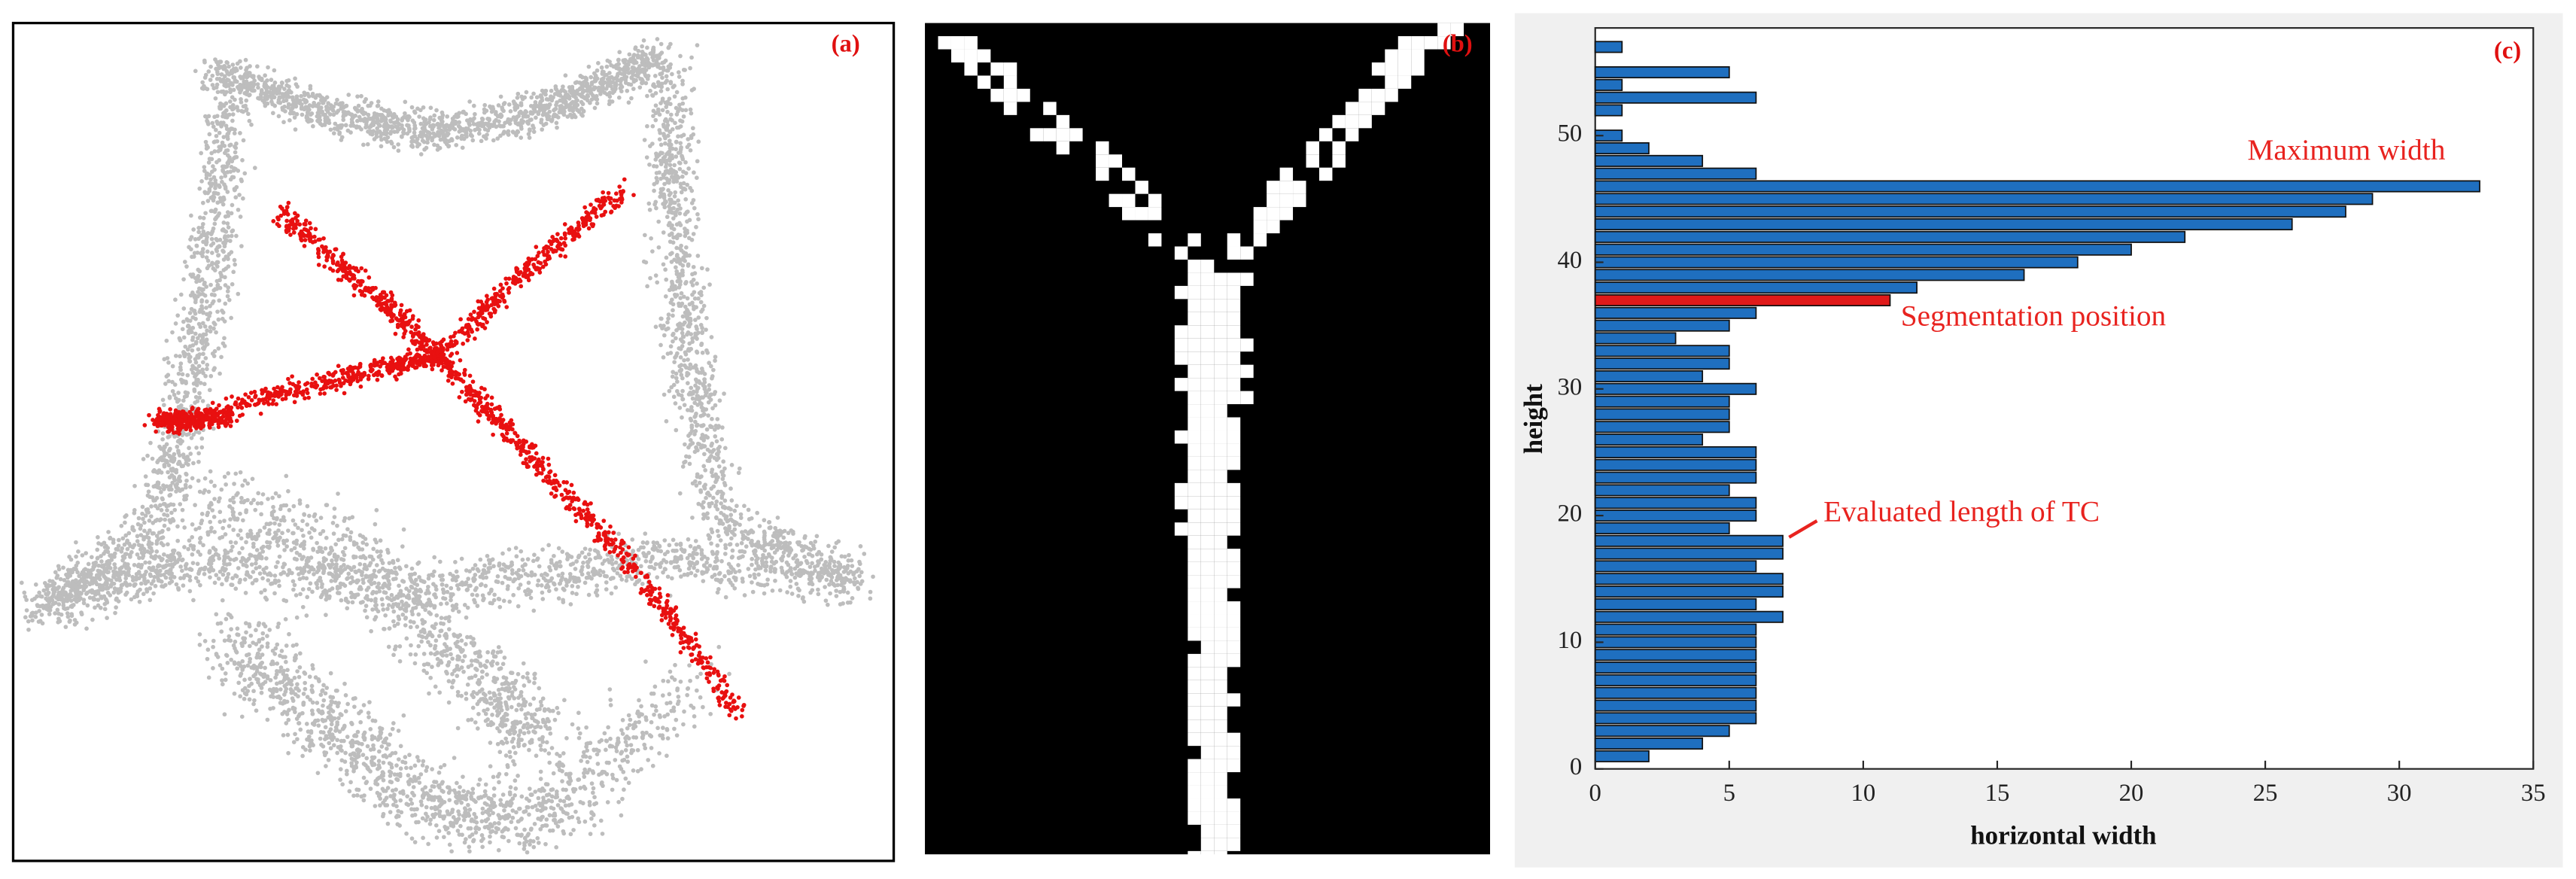 Image resolution: width=2576 pixels, height=879 pixels. Describe the element at coordinates (2346, 150) in the screenshot. I see `annotation: Maximum width` at that location.